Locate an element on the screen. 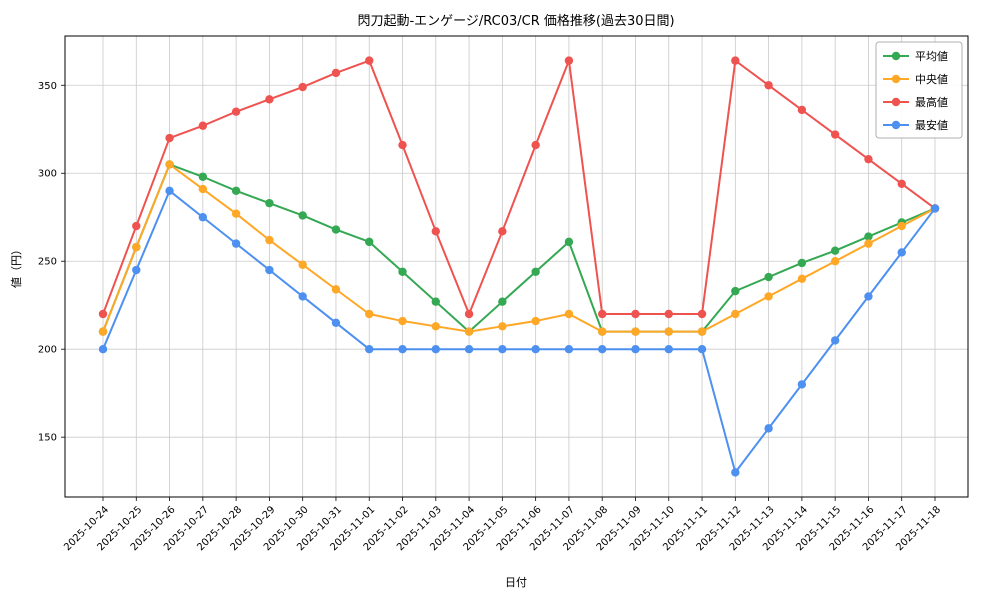 The width and height of the screenshot is (1000, 605). legend-item-label: 中央値 is located at coordinates (931, 79).